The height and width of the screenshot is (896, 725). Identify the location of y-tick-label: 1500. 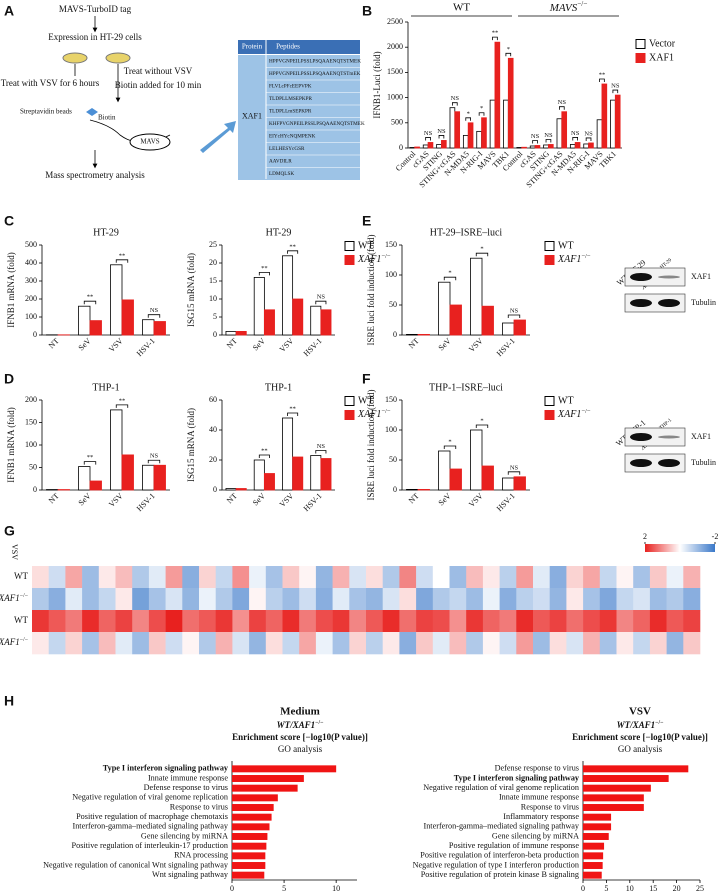
(395, 71).